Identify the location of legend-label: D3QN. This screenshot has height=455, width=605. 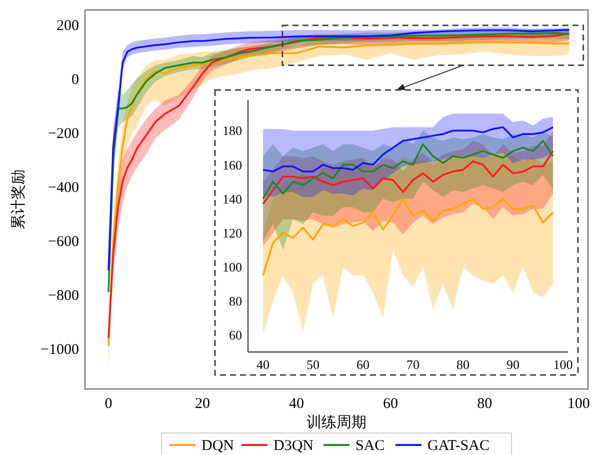
(294, 446).